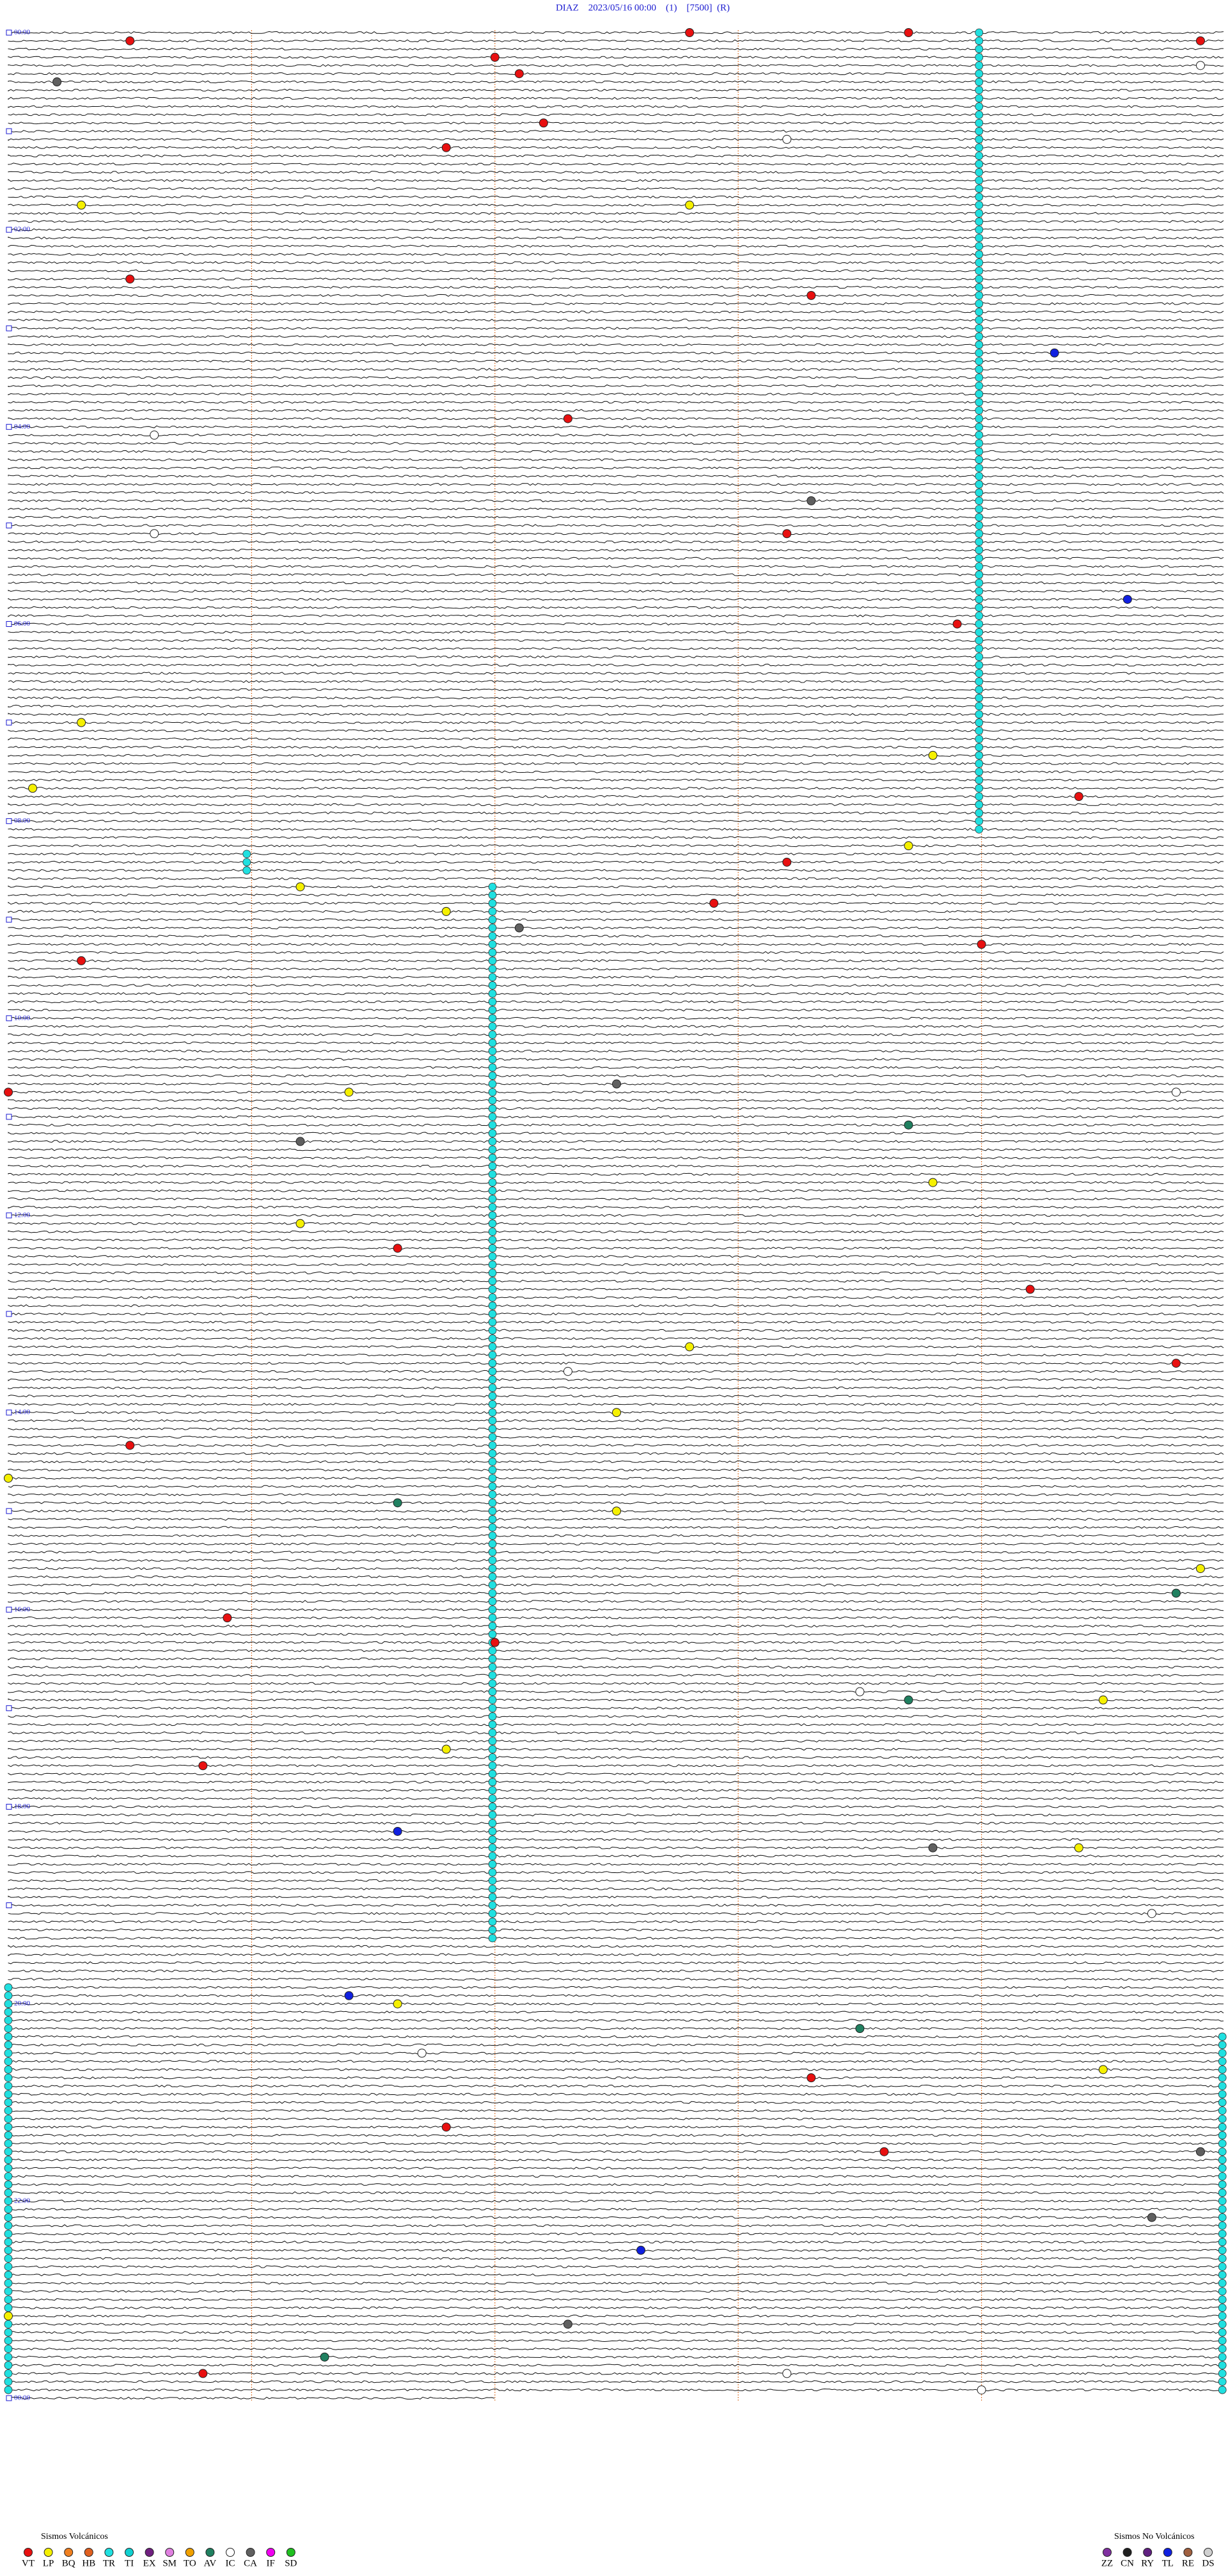 The image size is (1228, 2576). I want to click on legend-label: LP, so click(48, 2563).